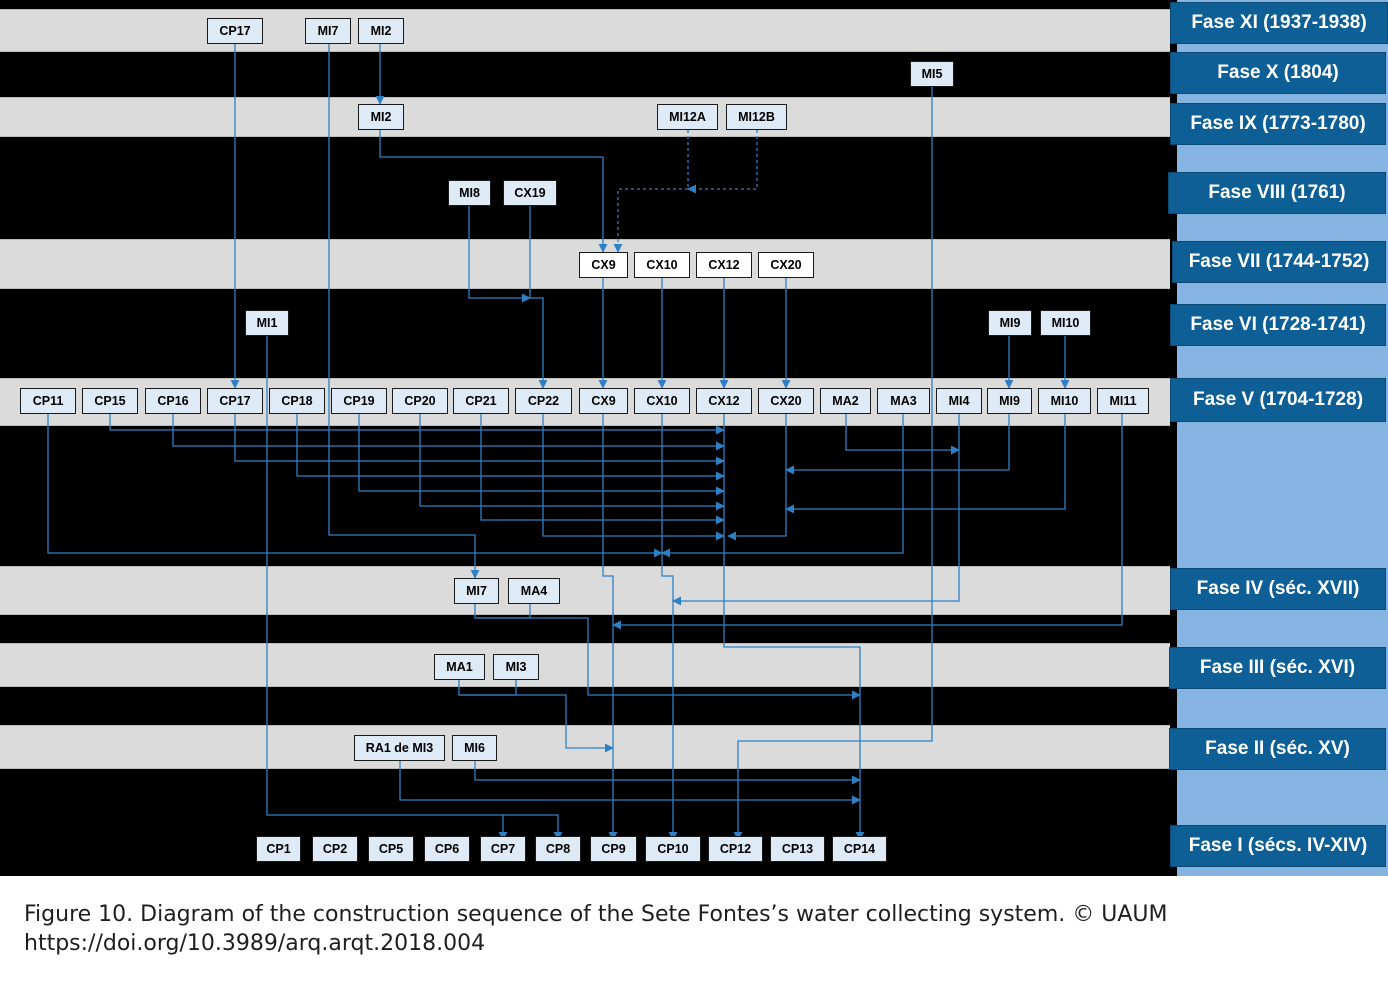 This screenshot has height=982, width=1388. I want to click on node-mi2-ix: MI2, so click(381, 117).